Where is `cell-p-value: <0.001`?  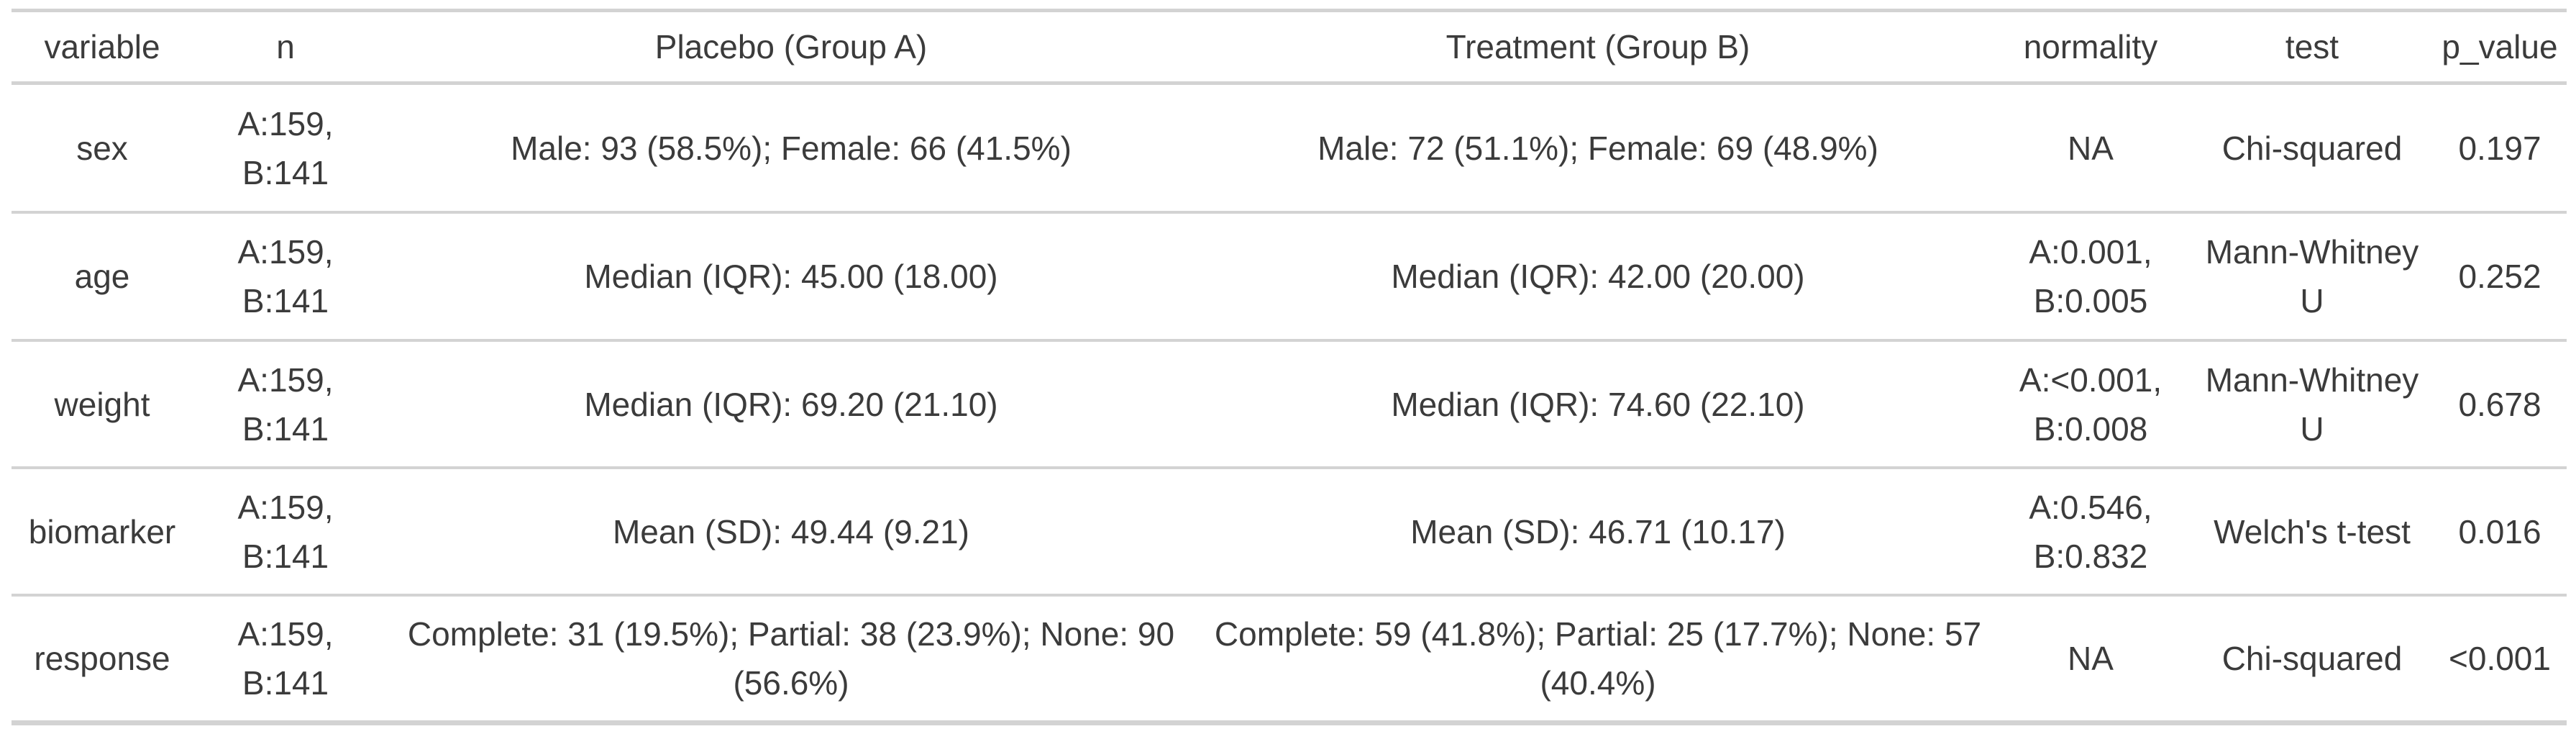
cell-p-value: <0.001 is located at coordinates (2500, 658).